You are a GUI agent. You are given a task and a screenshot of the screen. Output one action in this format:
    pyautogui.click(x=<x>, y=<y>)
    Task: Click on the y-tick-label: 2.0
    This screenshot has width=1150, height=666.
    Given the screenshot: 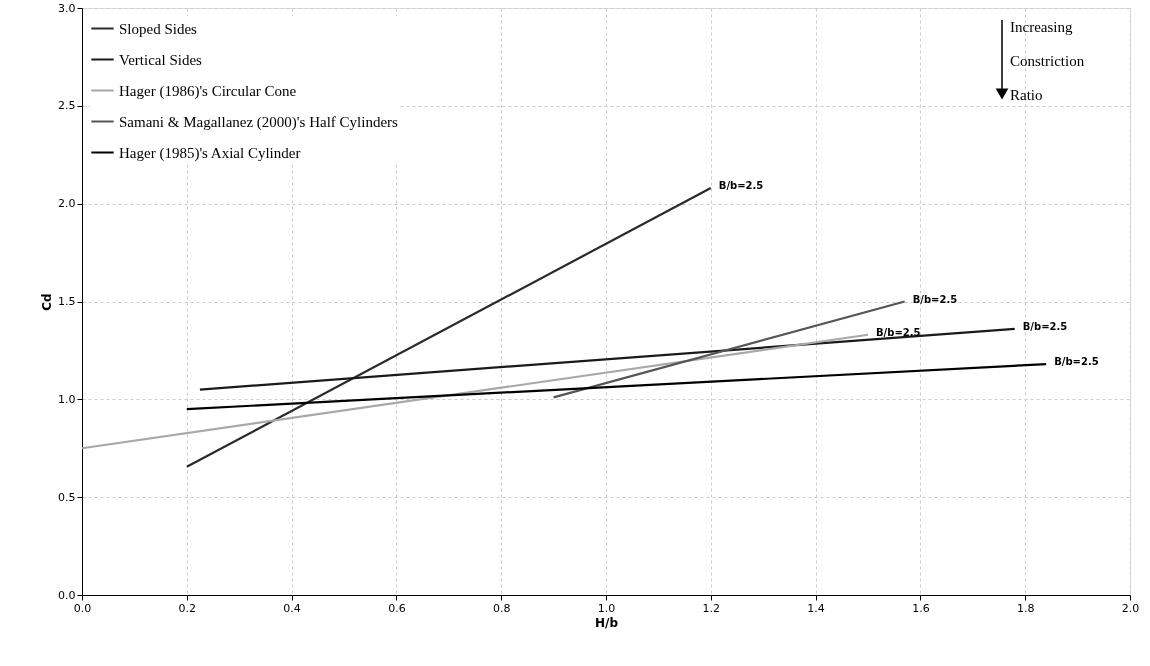 What is the action you would take?
    pyautogui.click(x=67, y=204)
    